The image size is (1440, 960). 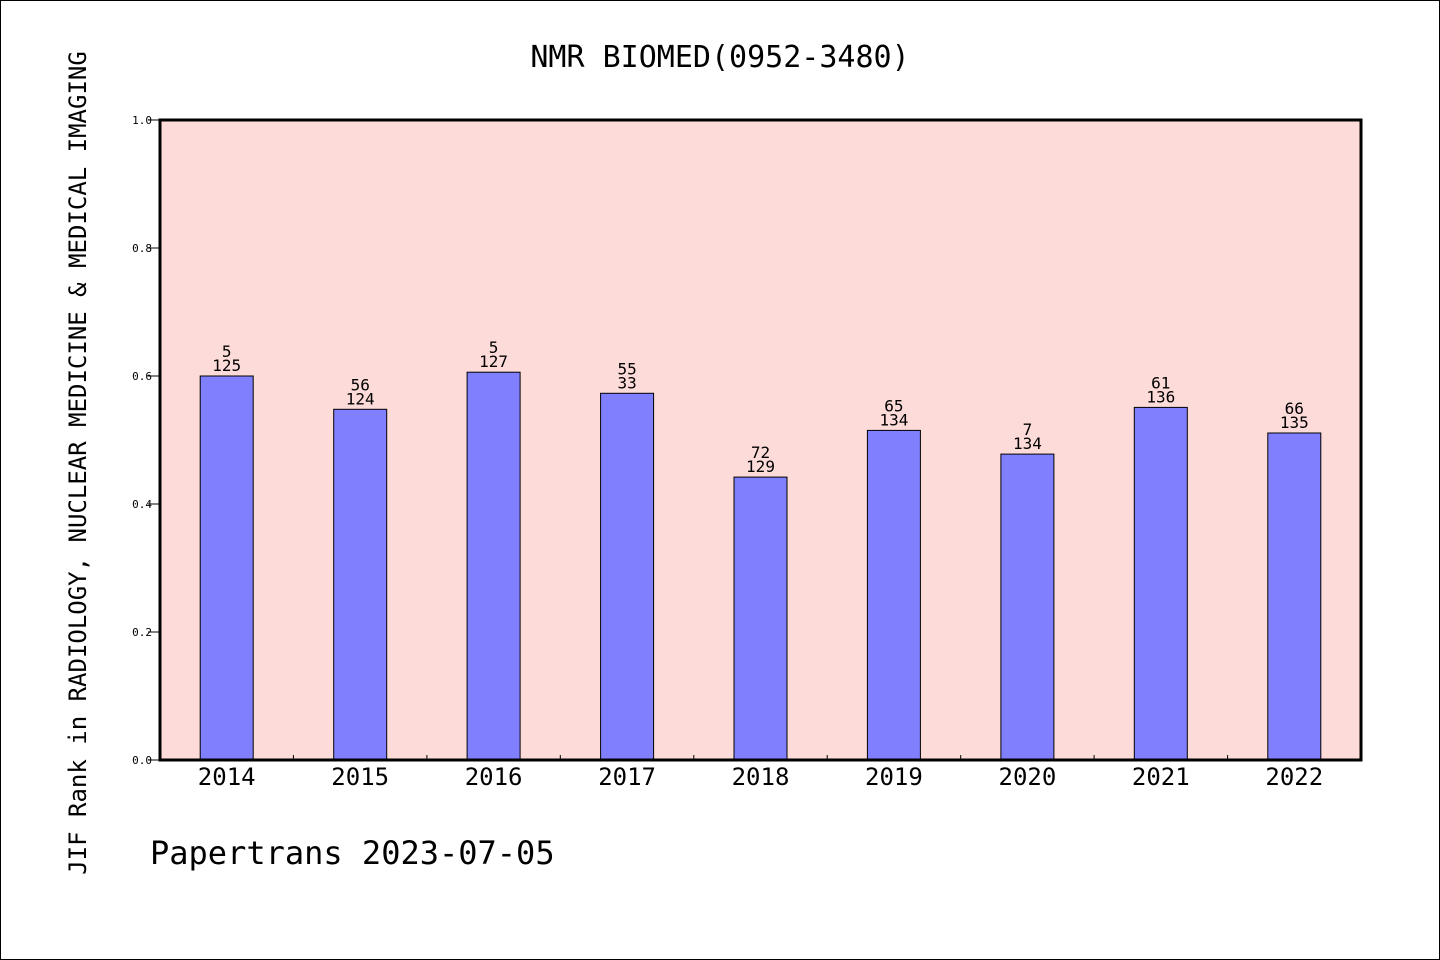 I want to click on y-tick-label: 0.2, so click(x=142, y=632).